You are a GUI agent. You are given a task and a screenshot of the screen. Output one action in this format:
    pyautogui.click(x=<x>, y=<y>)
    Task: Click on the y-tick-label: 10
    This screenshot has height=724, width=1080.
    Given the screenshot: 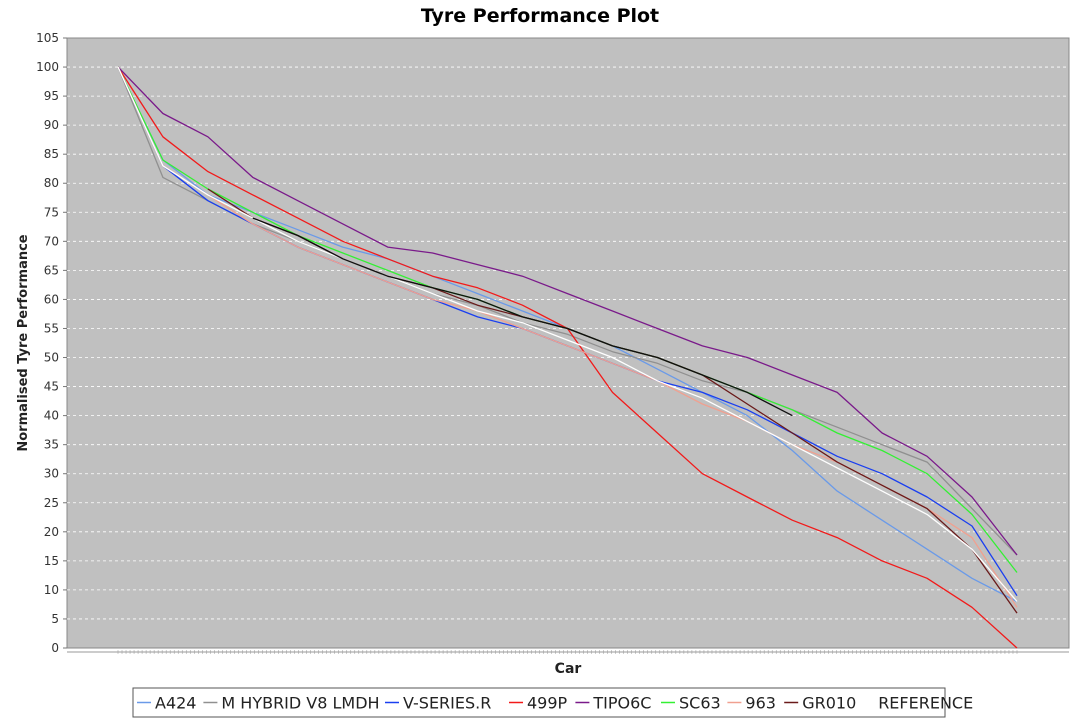 What is the action you would take?
    pyautogui.click(x=51, y=590)
    